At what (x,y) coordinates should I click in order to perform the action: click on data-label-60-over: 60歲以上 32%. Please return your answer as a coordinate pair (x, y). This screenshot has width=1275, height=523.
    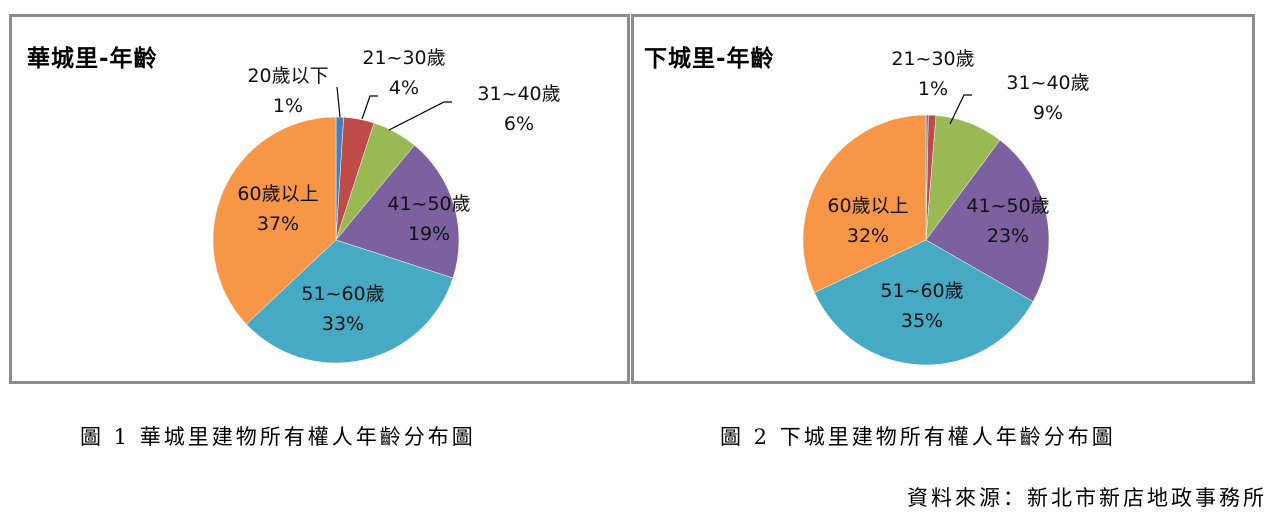
    Looking at the image, I should click on (868, 221).